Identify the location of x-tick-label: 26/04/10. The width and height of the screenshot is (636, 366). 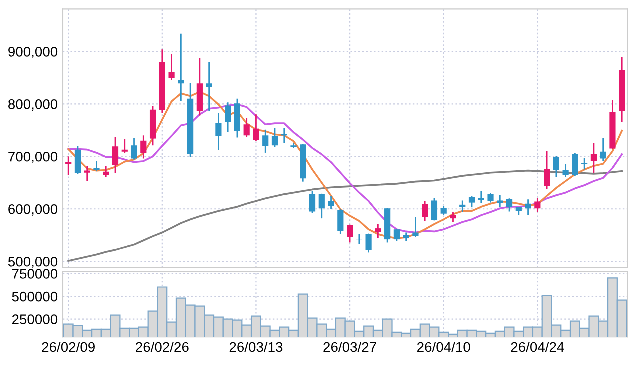
(444, 347).